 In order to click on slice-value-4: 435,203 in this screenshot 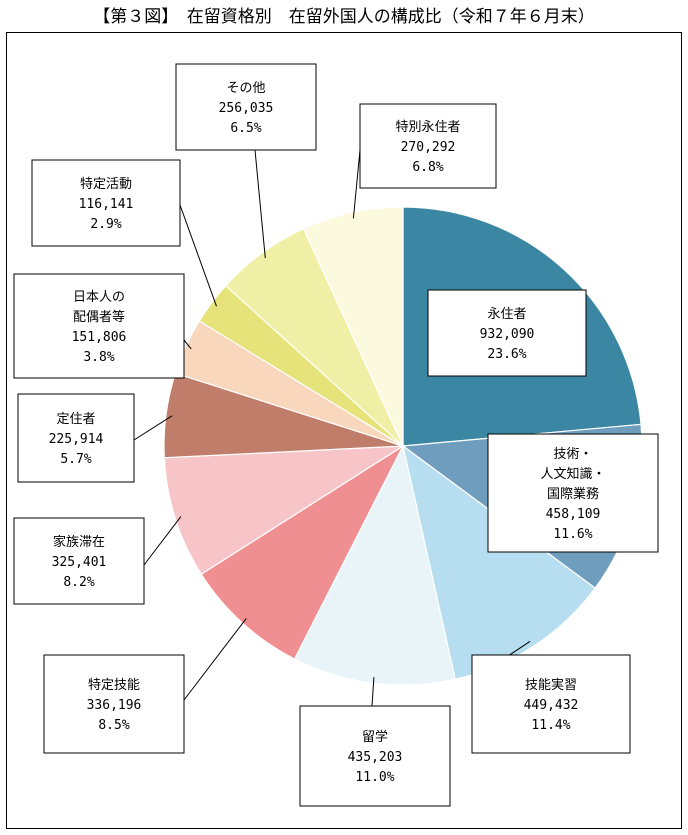, I will do `click(375, 757)`.